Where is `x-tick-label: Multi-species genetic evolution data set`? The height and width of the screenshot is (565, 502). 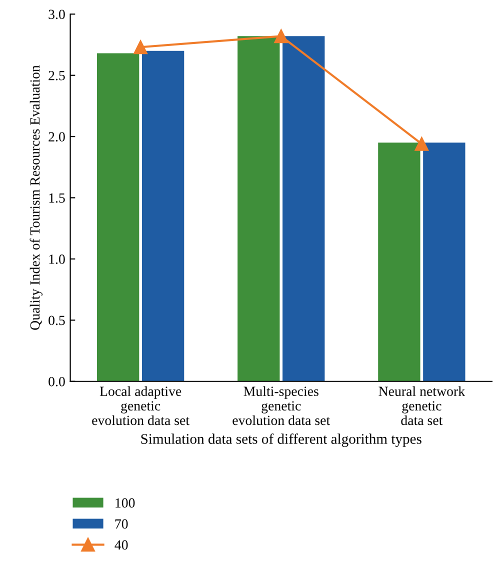
x-tick-label: Multi-species genetic evolution data set is located at coordinates (281, 406).